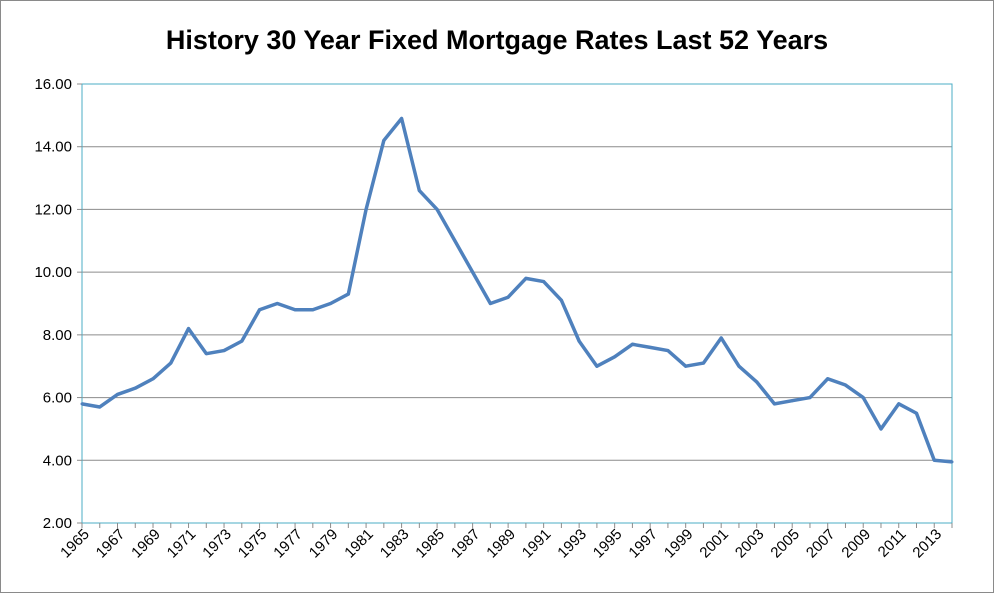 This screenshot has height=593, width=994. Describe the element at coordinates (537, 544) in the screenshot. I see `x-tick-label: 1991` at that location.